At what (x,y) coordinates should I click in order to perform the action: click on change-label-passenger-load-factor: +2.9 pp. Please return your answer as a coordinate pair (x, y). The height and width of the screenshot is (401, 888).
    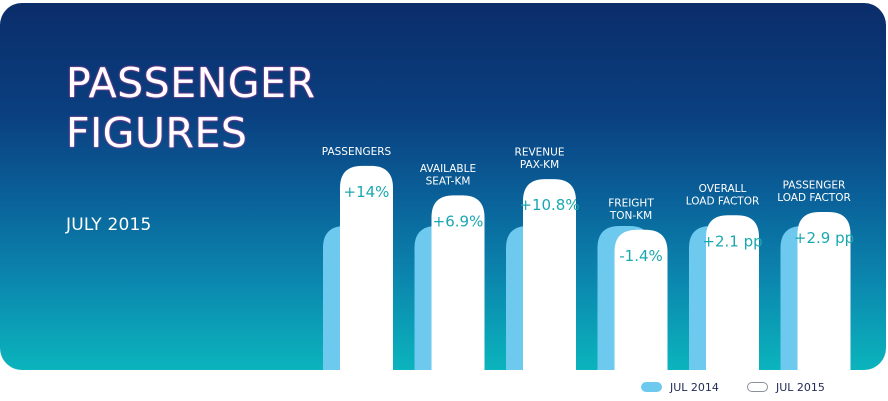
    Looking at the image, I should click on (824, 238).